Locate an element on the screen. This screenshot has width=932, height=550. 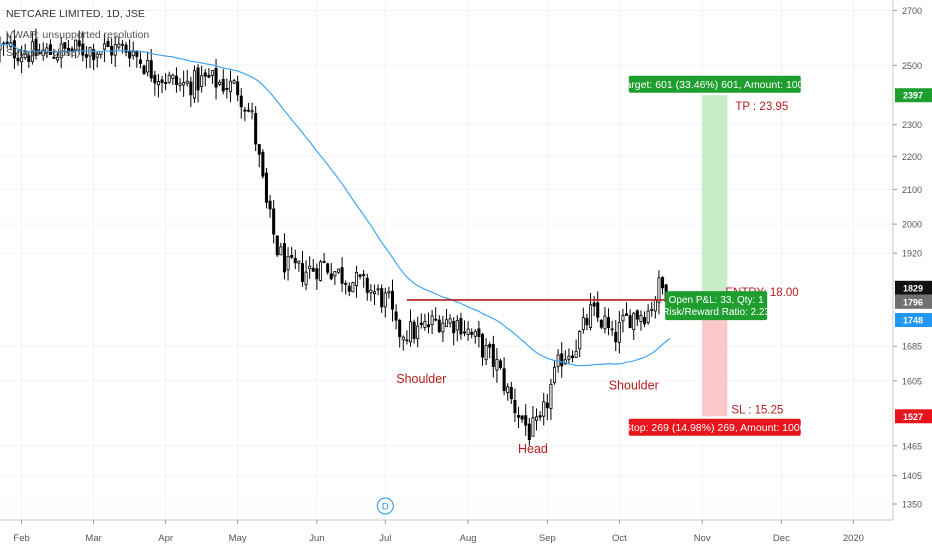
x-tick-labels: Feb Mar Apr May Jun Jul Aug Sep Oct Nov Dec 2020 is located at coordinates (438, 532).